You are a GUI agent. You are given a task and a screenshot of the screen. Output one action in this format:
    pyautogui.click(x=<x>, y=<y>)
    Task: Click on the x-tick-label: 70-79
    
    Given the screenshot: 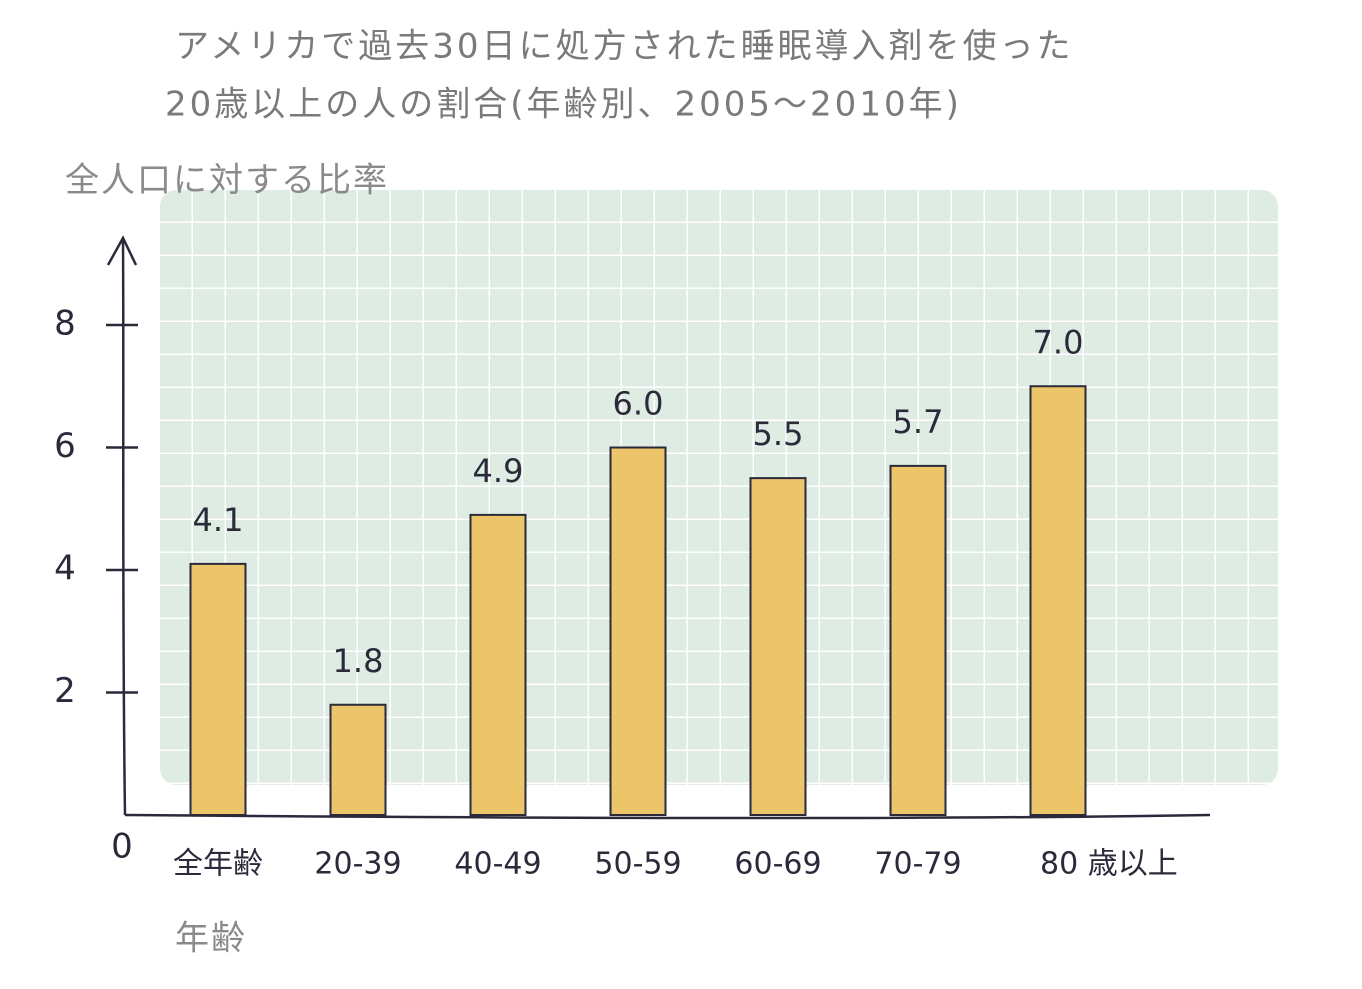 What is the action you would take?
    pyautogui.click(x=917, y=864)
    